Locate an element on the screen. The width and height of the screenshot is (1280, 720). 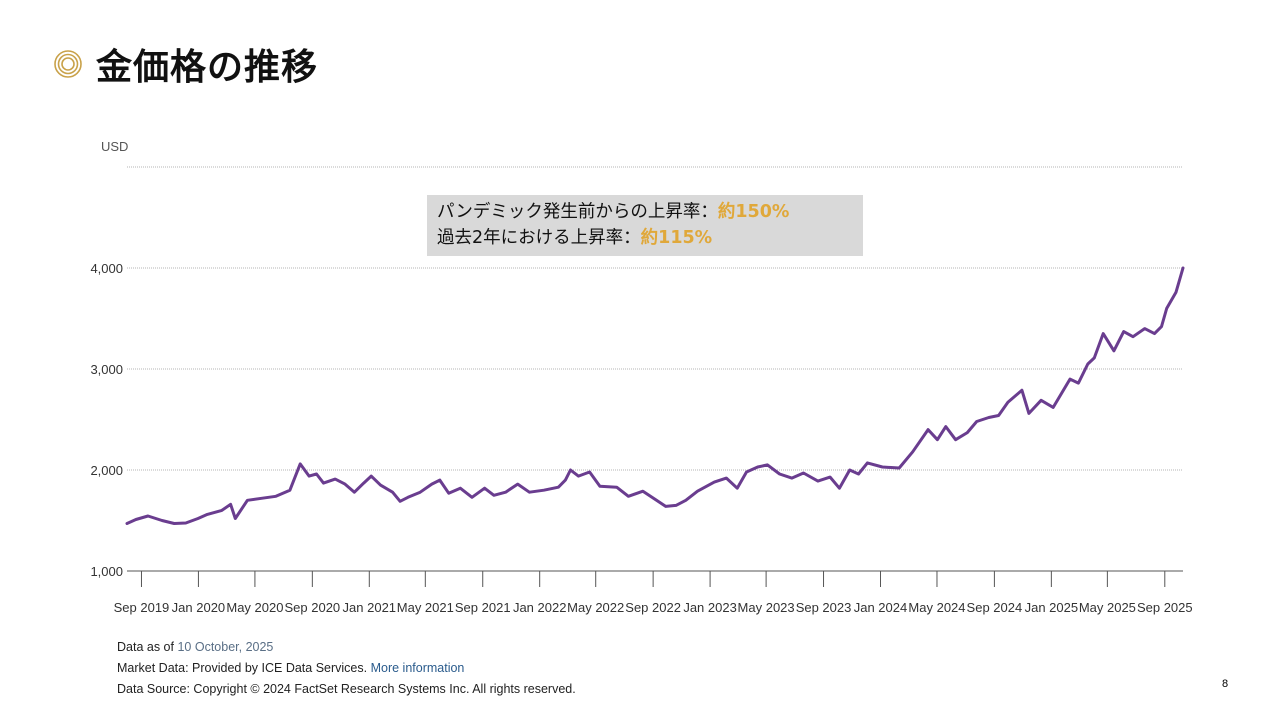
x-tick-label: May 2021 is located at coordinates (425, 607).